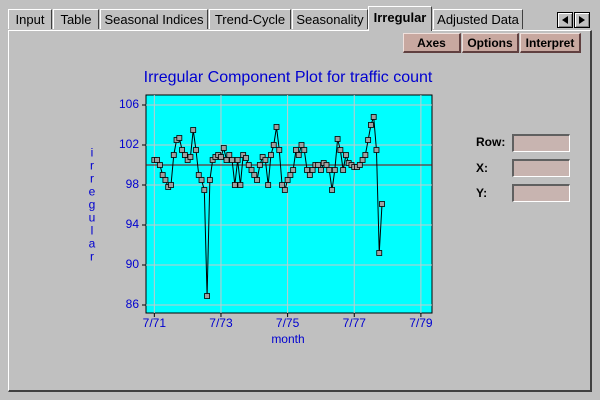  I want to click on tab: Seasonality, so click(330, 19).